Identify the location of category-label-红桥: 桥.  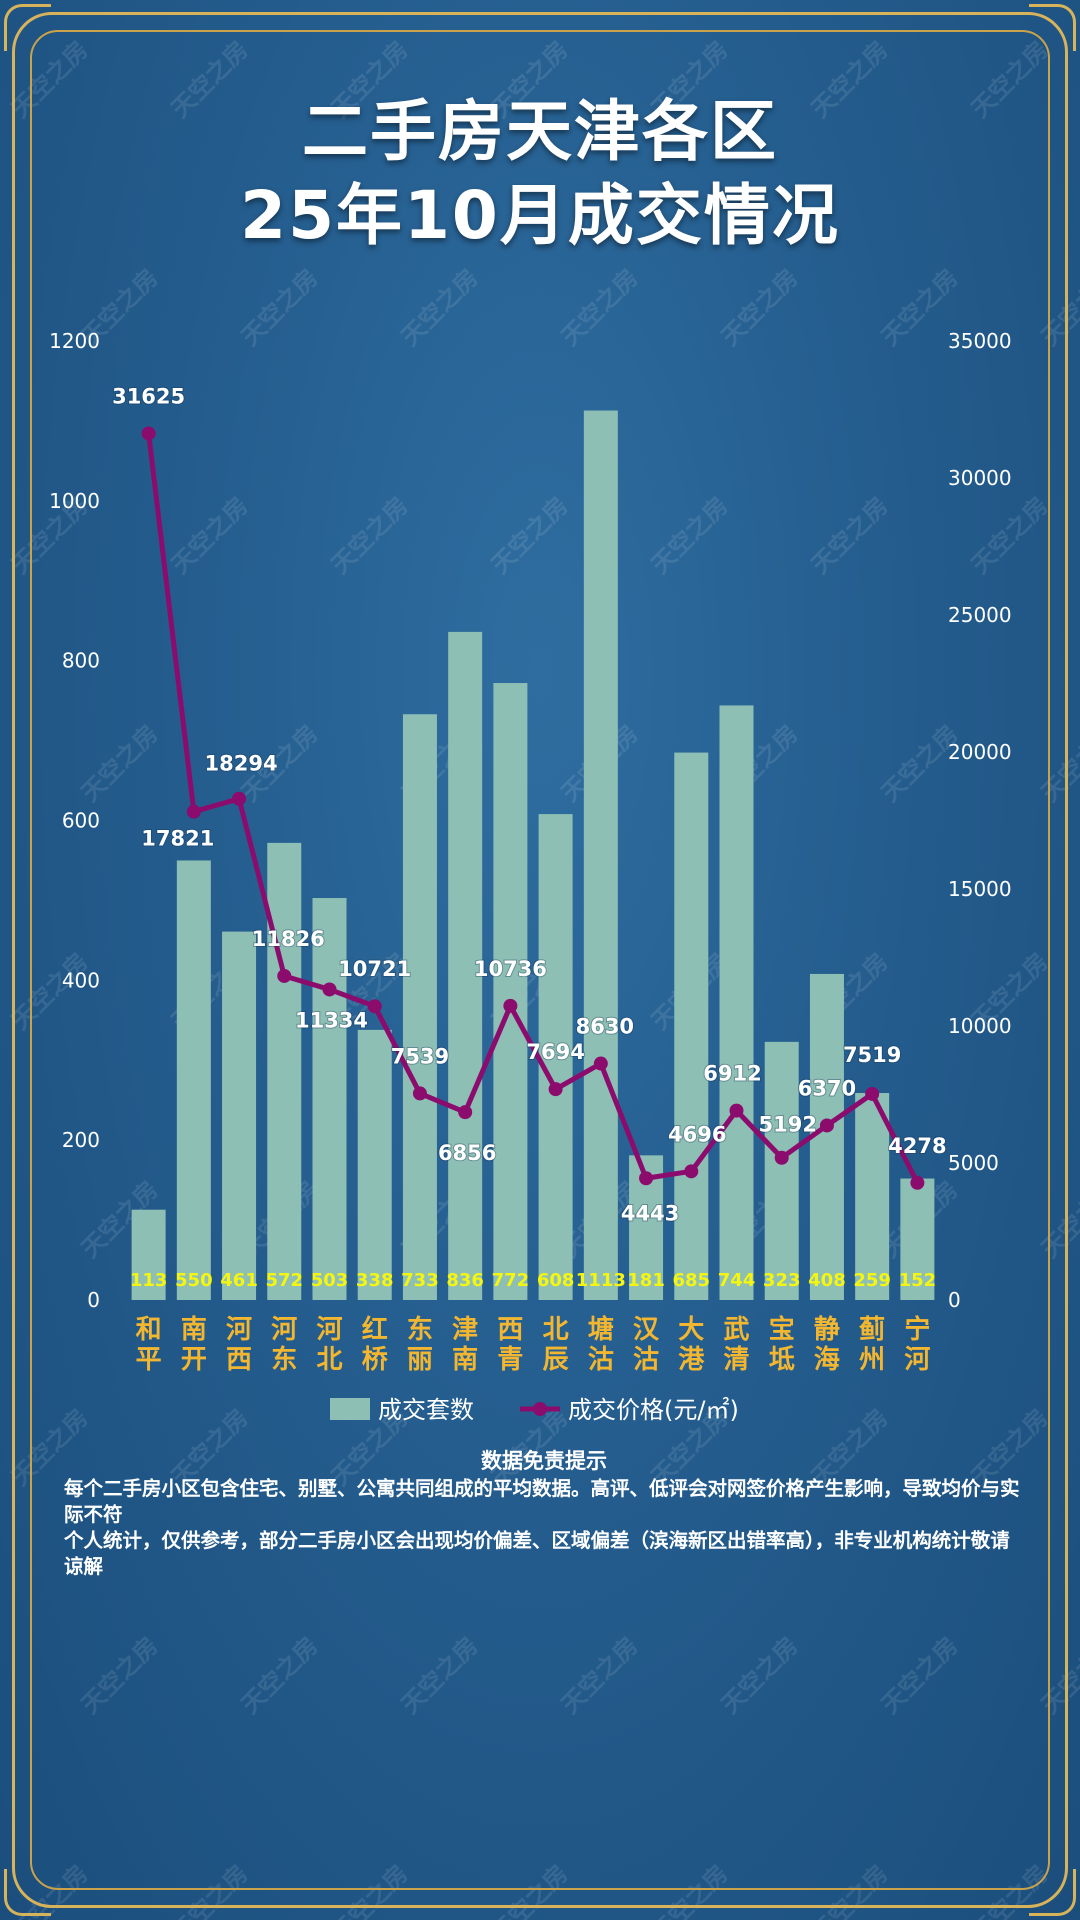
(375, 1360).